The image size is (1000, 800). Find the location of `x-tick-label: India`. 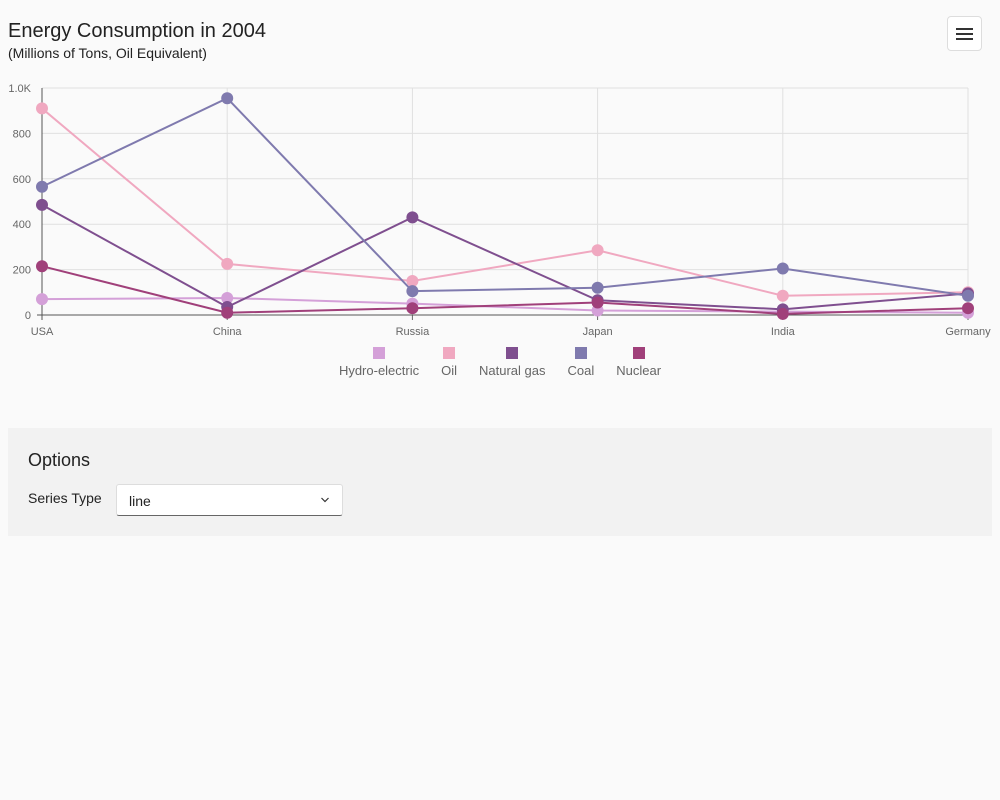

x-tick-label: India is located at coordinates (783, 332).